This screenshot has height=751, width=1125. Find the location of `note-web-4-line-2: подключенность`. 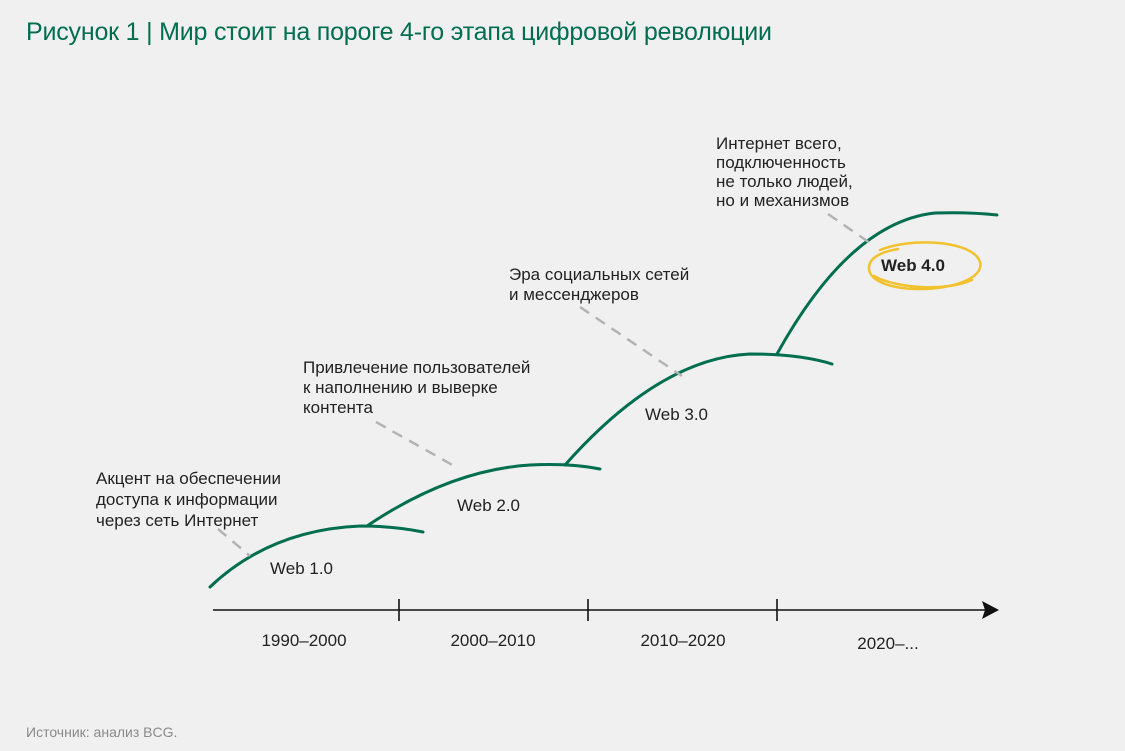

note-web-4-line-2: подключенность is located at coordinates (781, 162).